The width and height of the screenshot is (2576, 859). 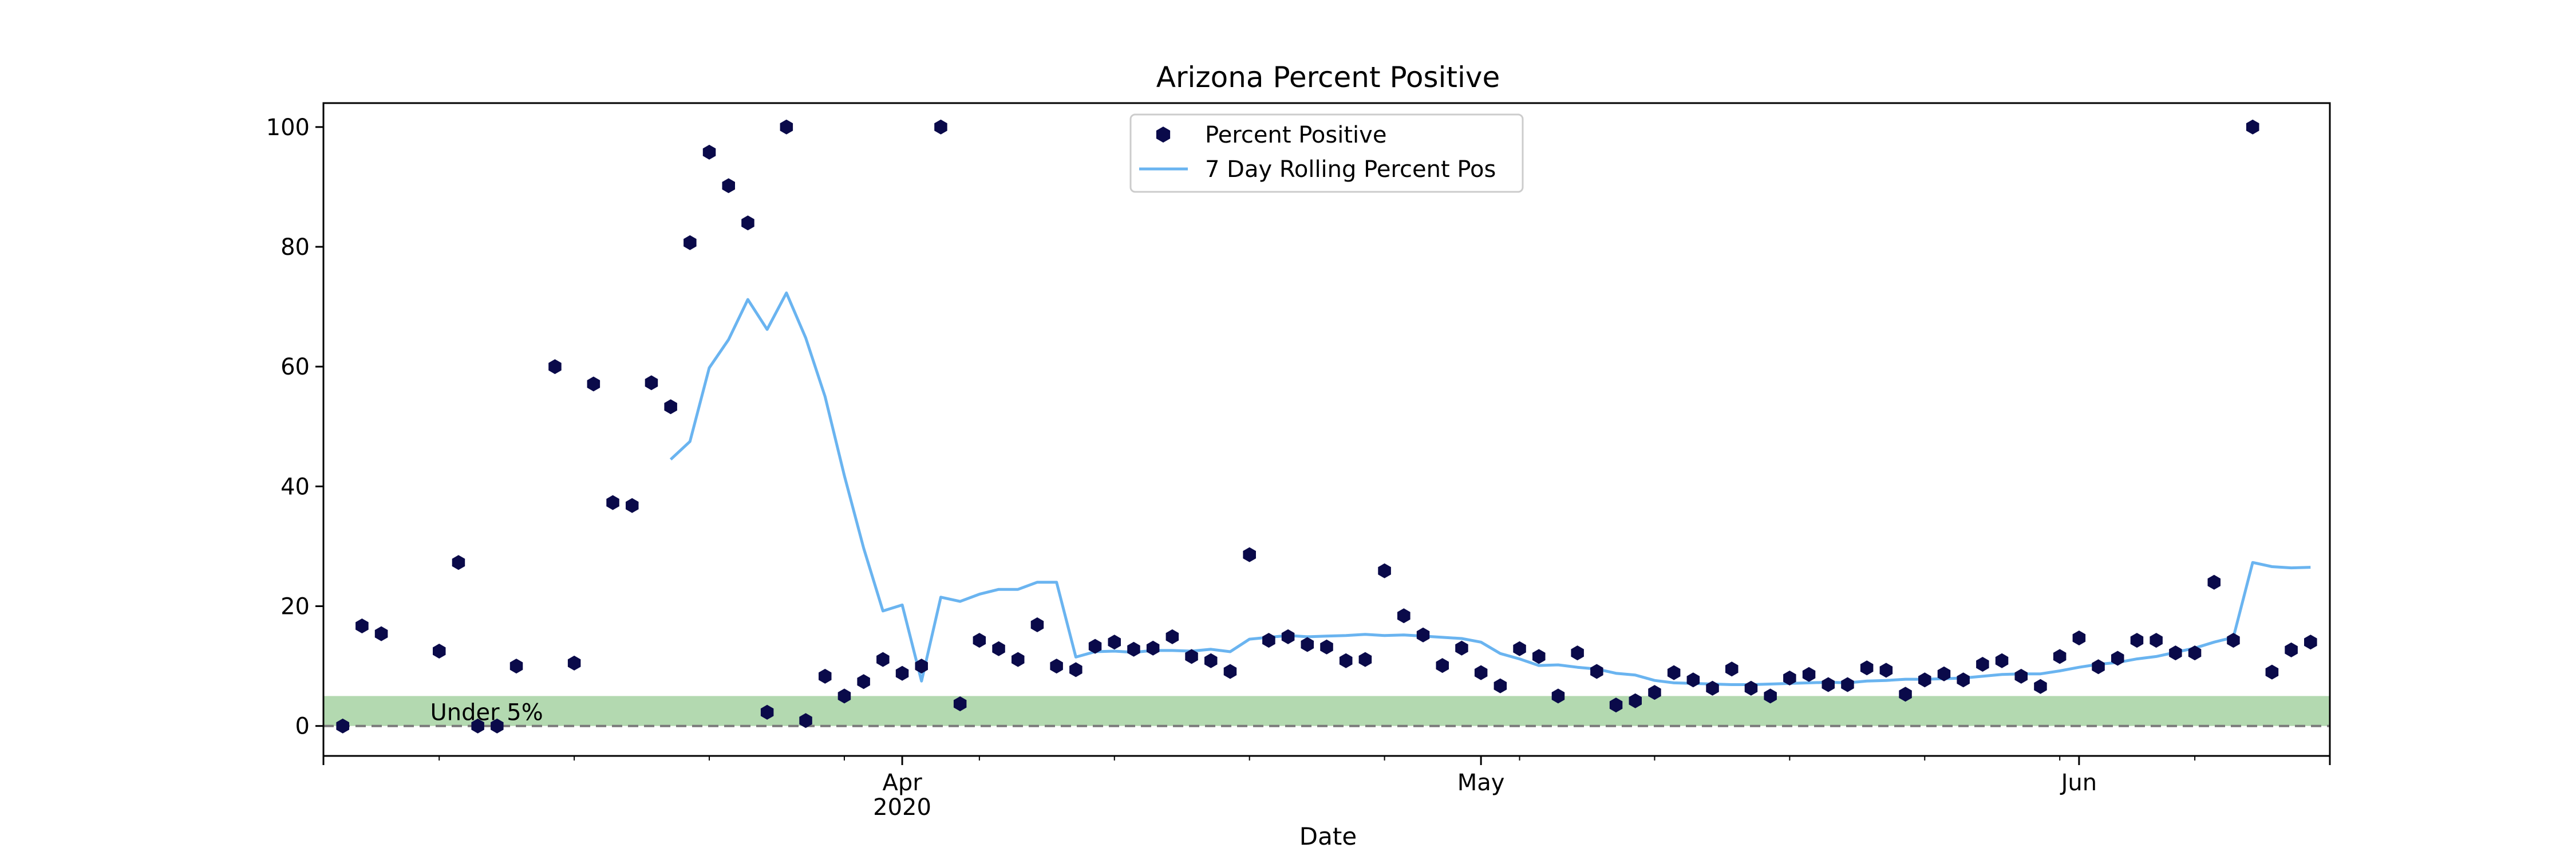 What do you see at coordinates (295, 367) in the screenshot?
I see `y-tick-label-60: 60` at bounding box center [295, 367].